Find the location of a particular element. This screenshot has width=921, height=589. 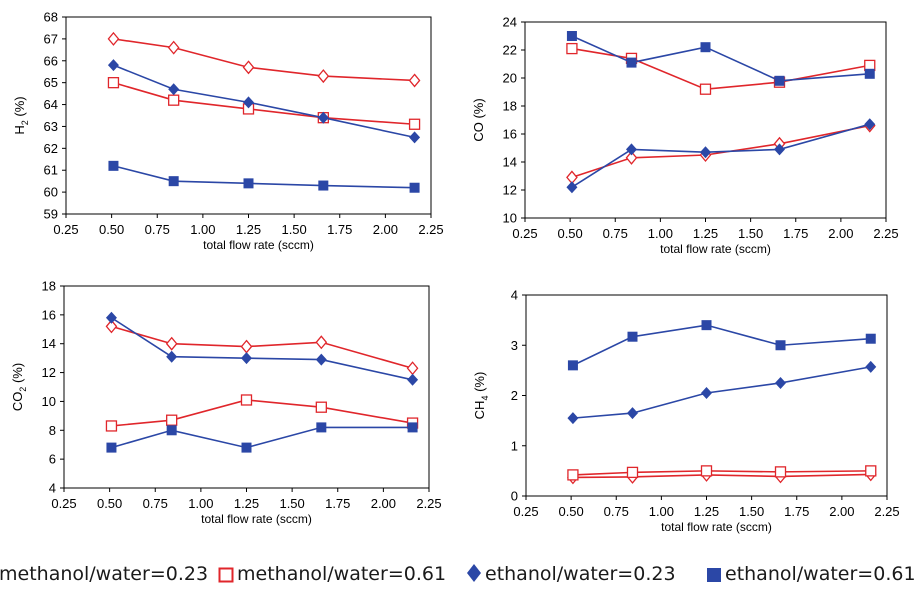

y-tick-label: 59 is located at coordinates (51, 214).